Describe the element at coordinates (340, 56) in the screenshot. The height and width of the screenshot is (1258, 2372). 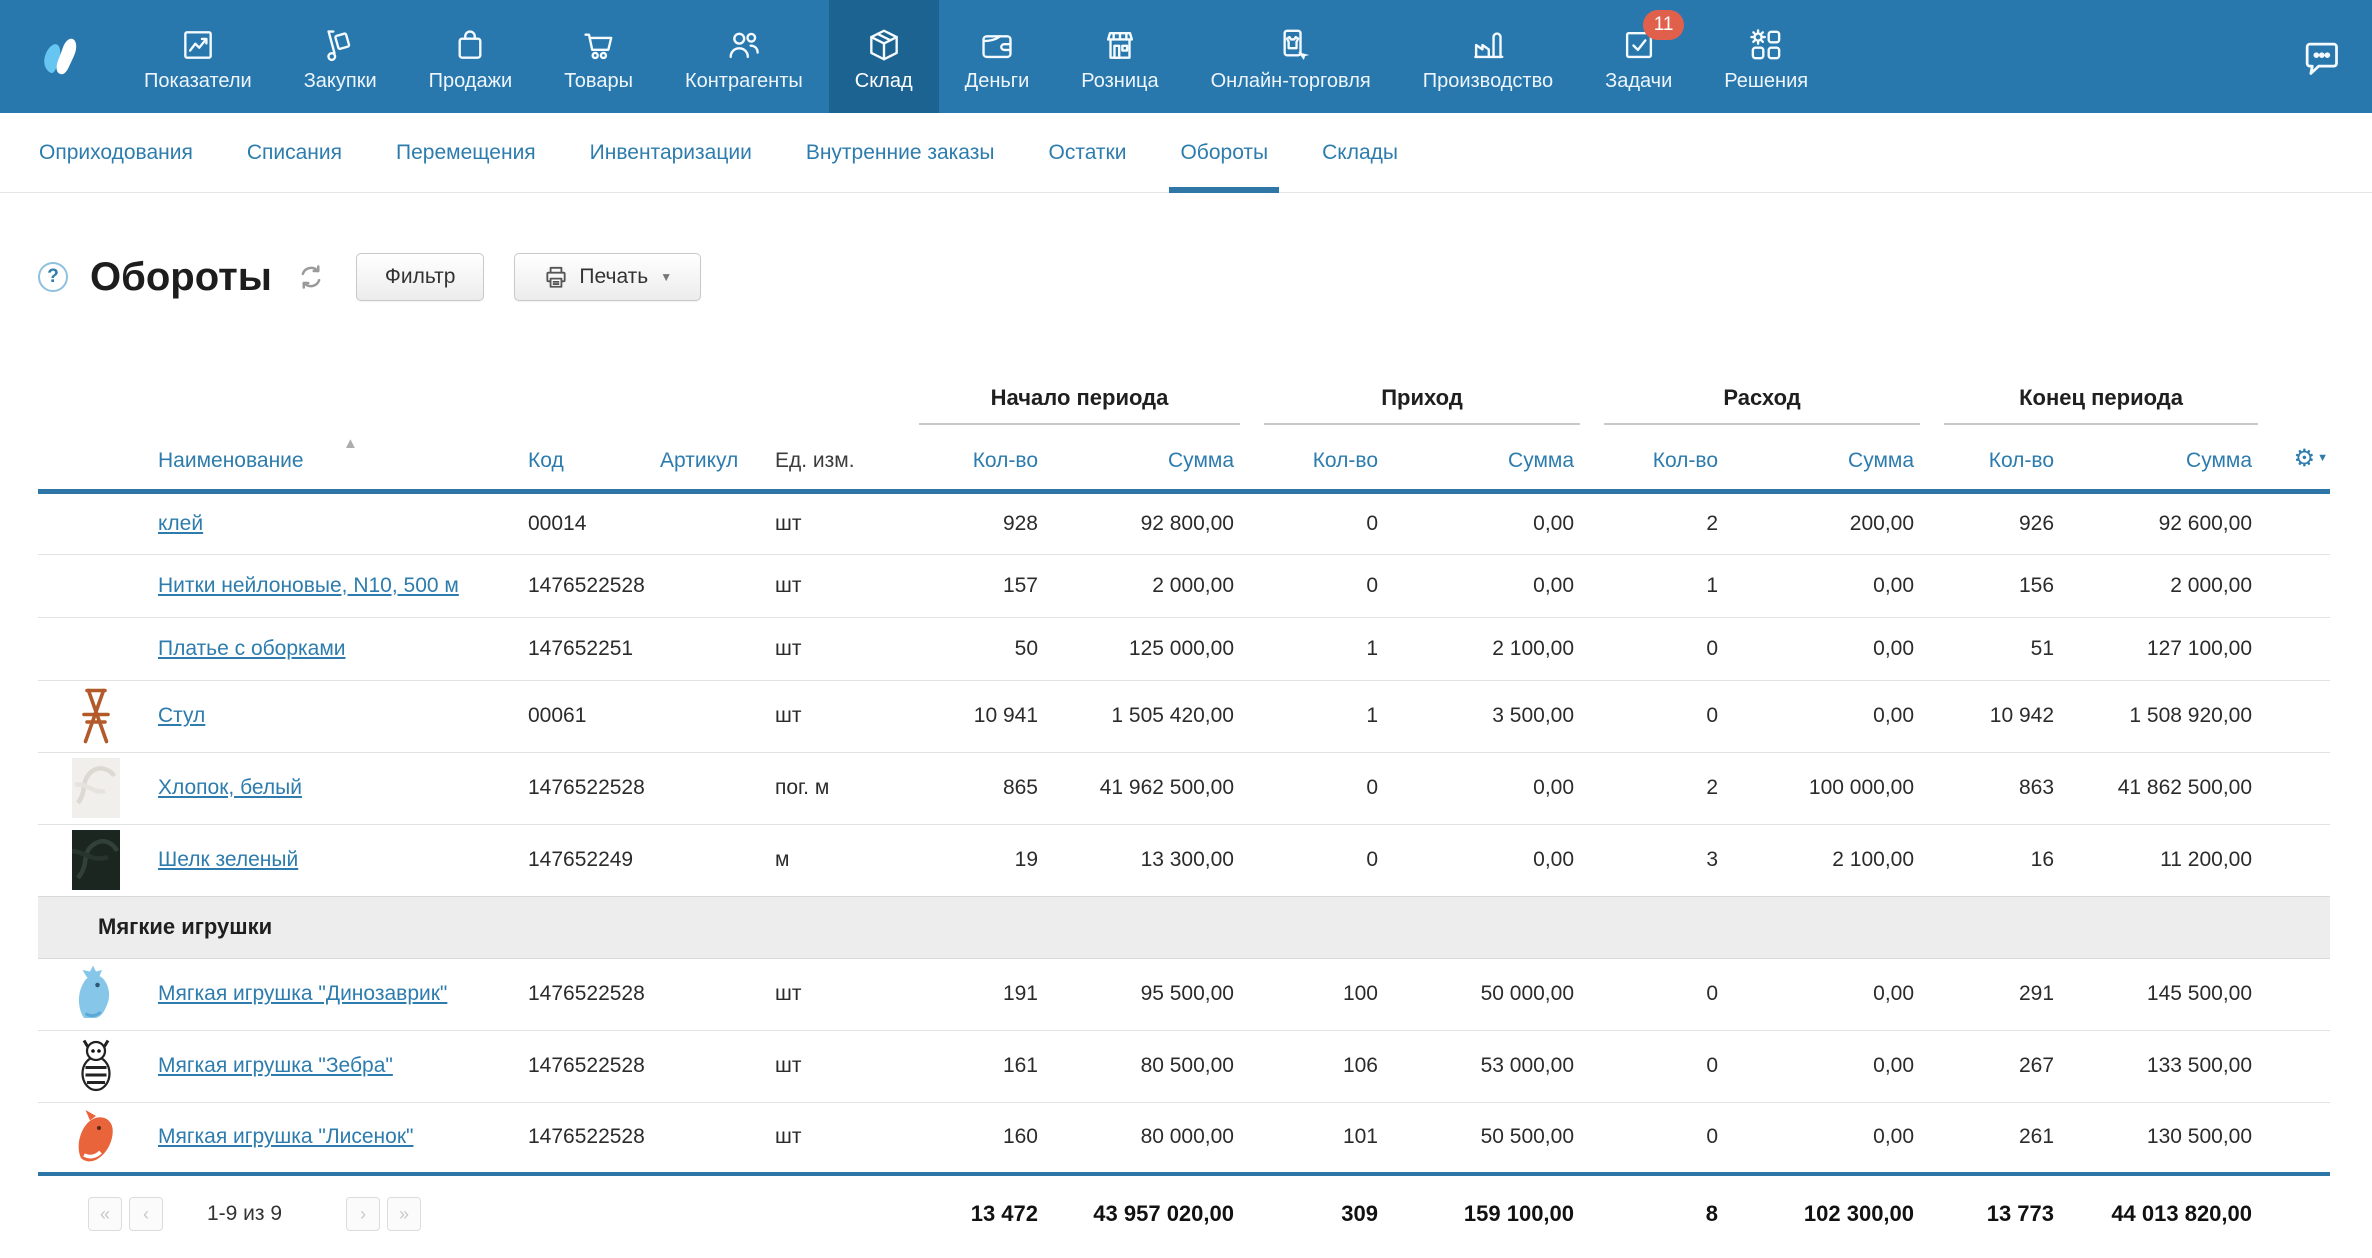
I see `nav-item-purchases: Закупки` at that location.